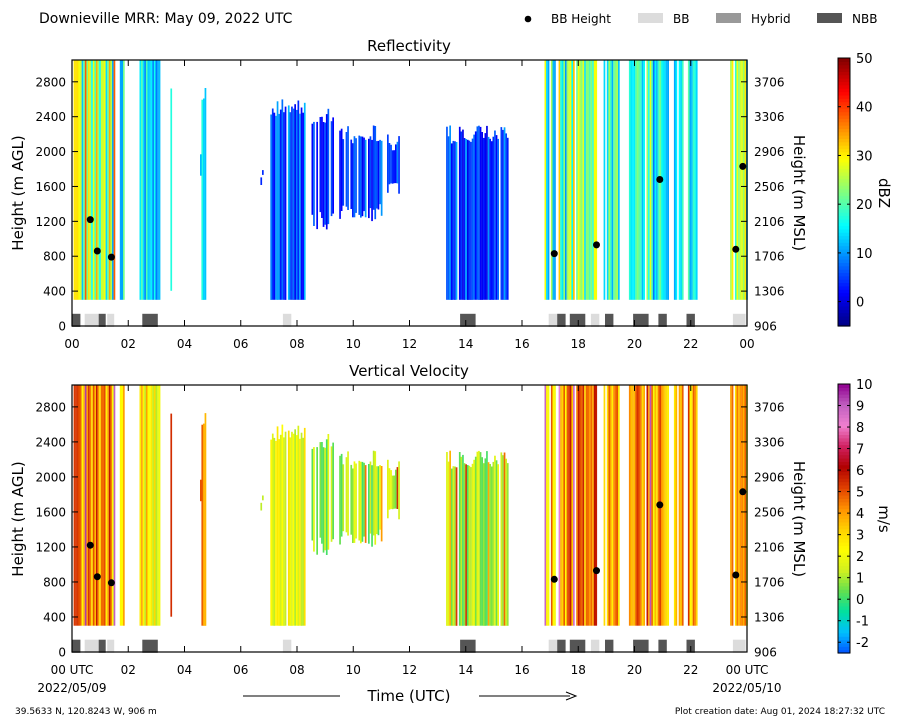 The width and height of the screenshot is (900, 725). Describe the element at coordinates (409, 344) in the screenshot. I see `reflectivity-x-tick-label: 12` at that location.